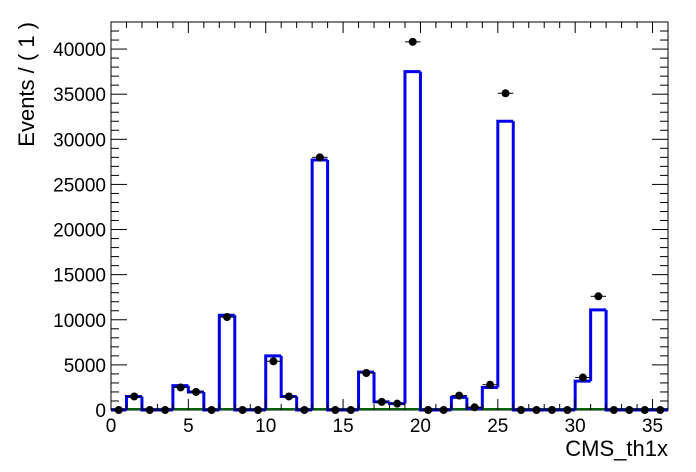 The width and height of the screenshot is (696, 472). I want to click on x-tick-label: 25, so click(497, 426).